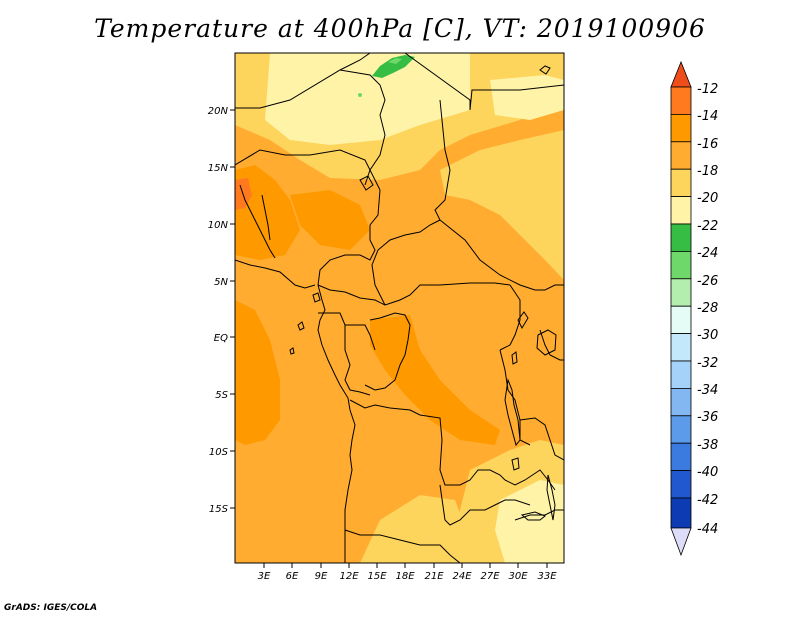  Describe the element at coordinates (221, 282) in the screenshot. I see `lat-label: 5N` at that location.